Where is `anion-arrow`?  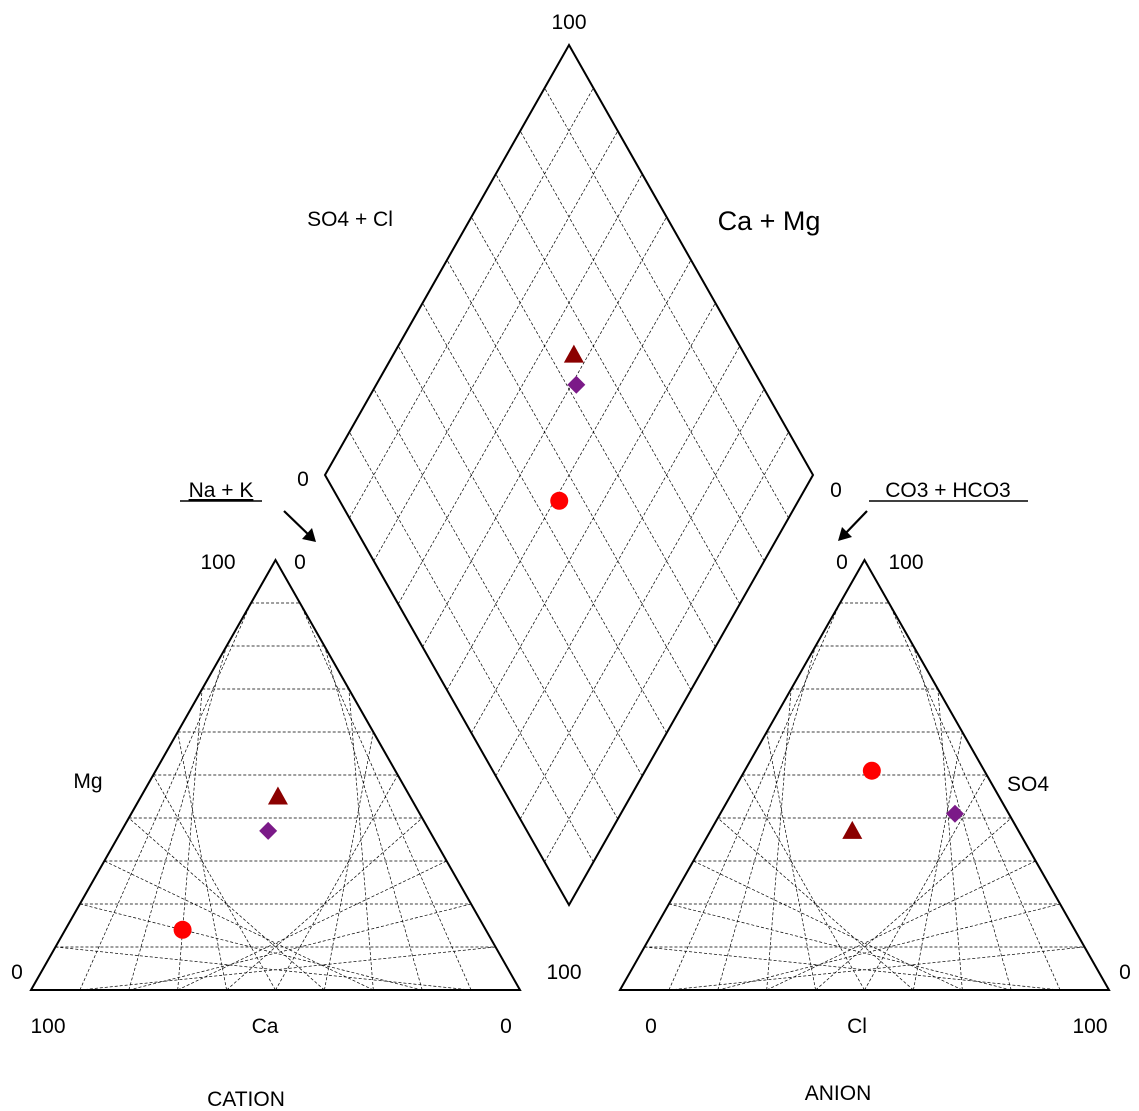 anion-arrow is located at coordinates (855, 523).